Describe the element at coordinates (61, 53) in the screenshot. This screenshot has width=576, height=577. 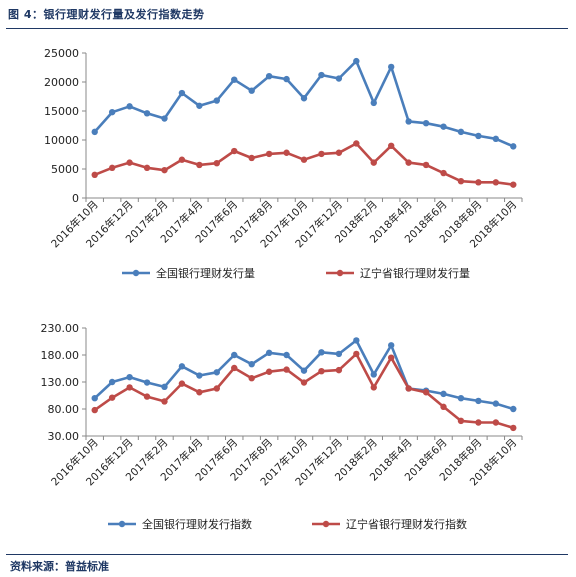
I see `y-tick-label: 25000` at that location.